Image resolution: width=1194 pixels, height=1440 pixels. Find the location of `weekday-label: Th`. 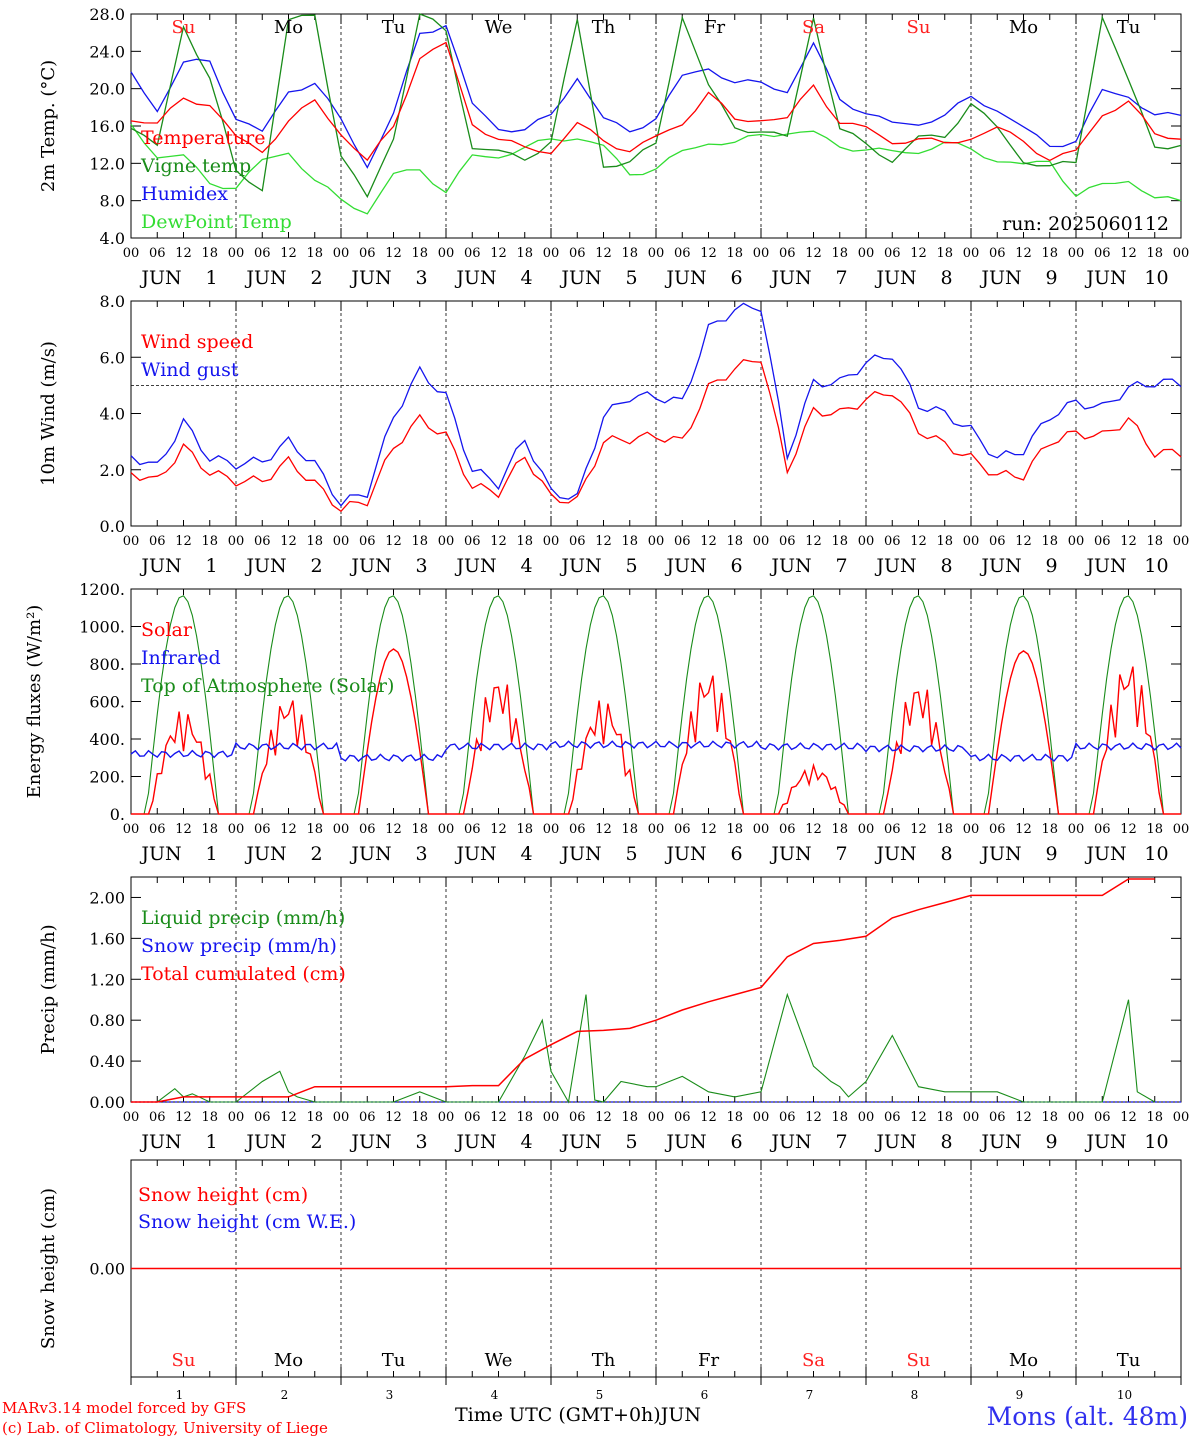

weekday-label: Th is located at coordinates (604, 1360).